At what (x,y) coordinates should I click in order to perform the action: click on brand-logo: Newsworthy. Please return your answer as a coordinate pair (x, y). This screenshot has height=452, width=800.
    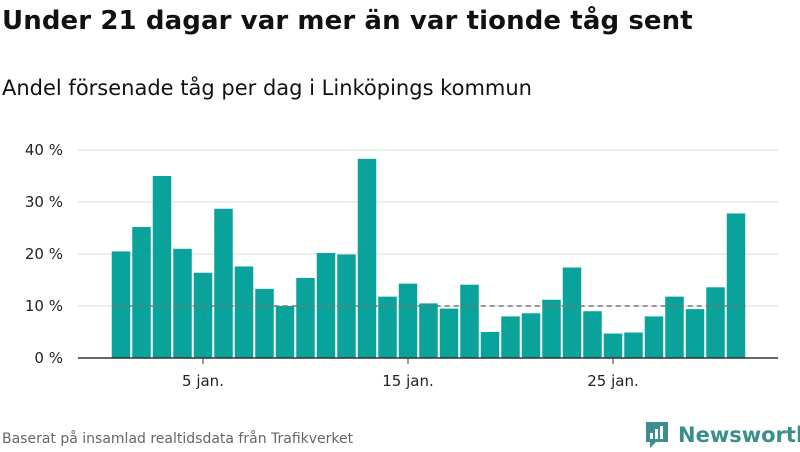
    Looking at the image, I should click on (722, 435).